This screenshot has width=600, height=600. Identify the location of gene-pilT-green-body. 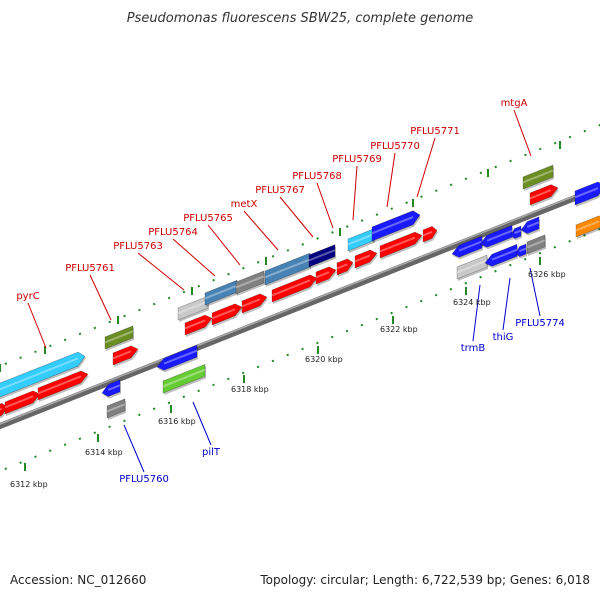
(184, 378).